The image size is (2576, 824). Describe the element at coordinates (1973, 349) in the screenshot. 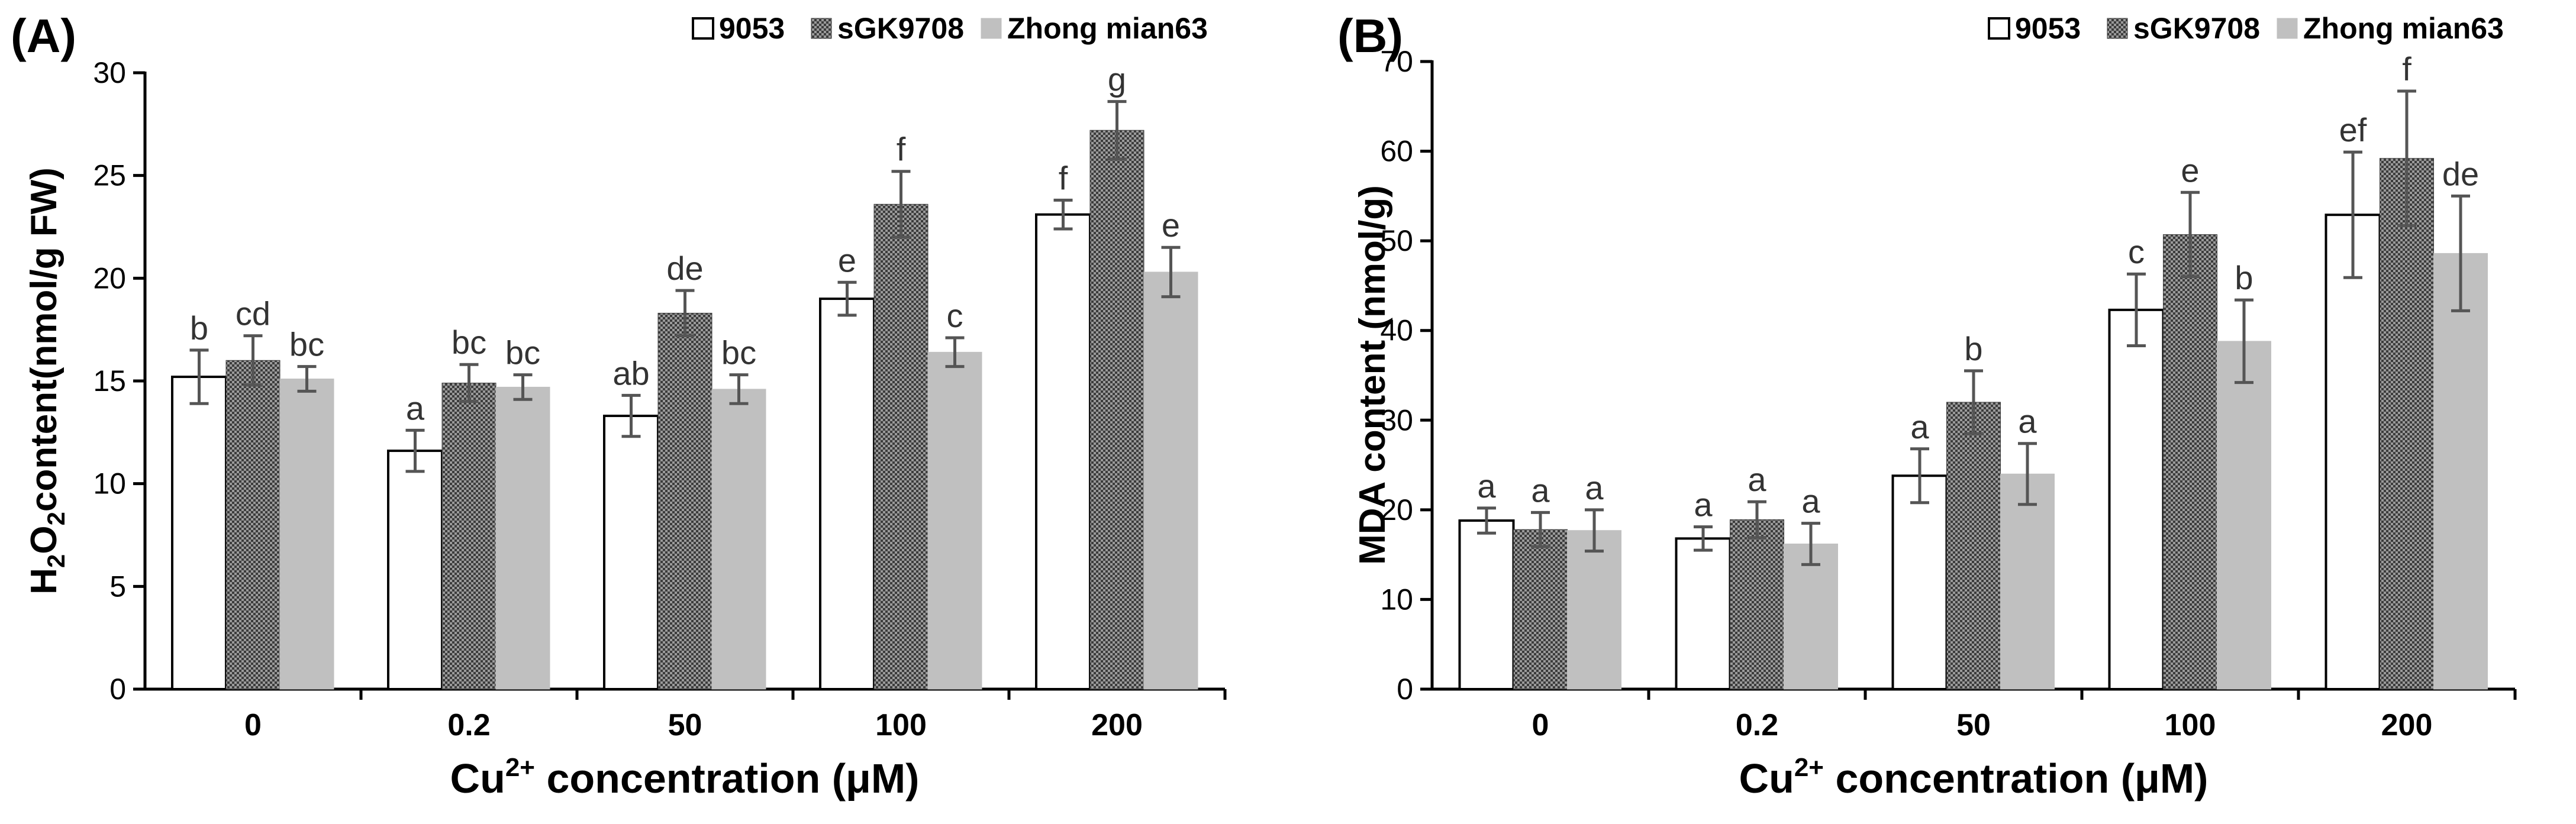

I see `significance-letter: b` at that location.